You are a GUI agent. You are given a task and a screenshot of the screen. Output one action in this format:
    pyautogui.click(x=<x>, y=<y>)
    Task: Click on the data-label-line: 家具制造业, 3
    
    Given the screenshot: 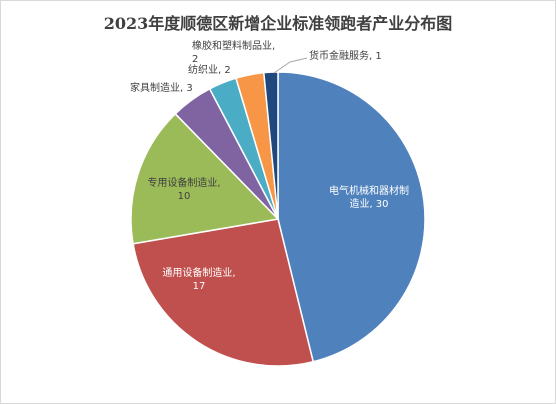 What is the action you would take?
    pyautogui.click(x=161, y=87)
    